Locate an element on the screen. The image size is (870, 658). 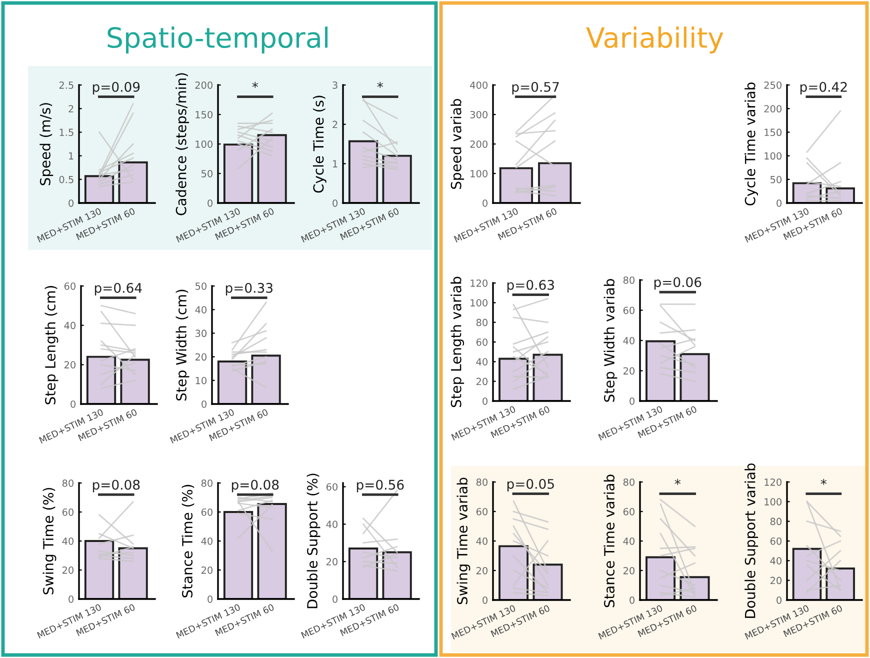
y-tick-label: 250 is located at coordinates (773, 85).